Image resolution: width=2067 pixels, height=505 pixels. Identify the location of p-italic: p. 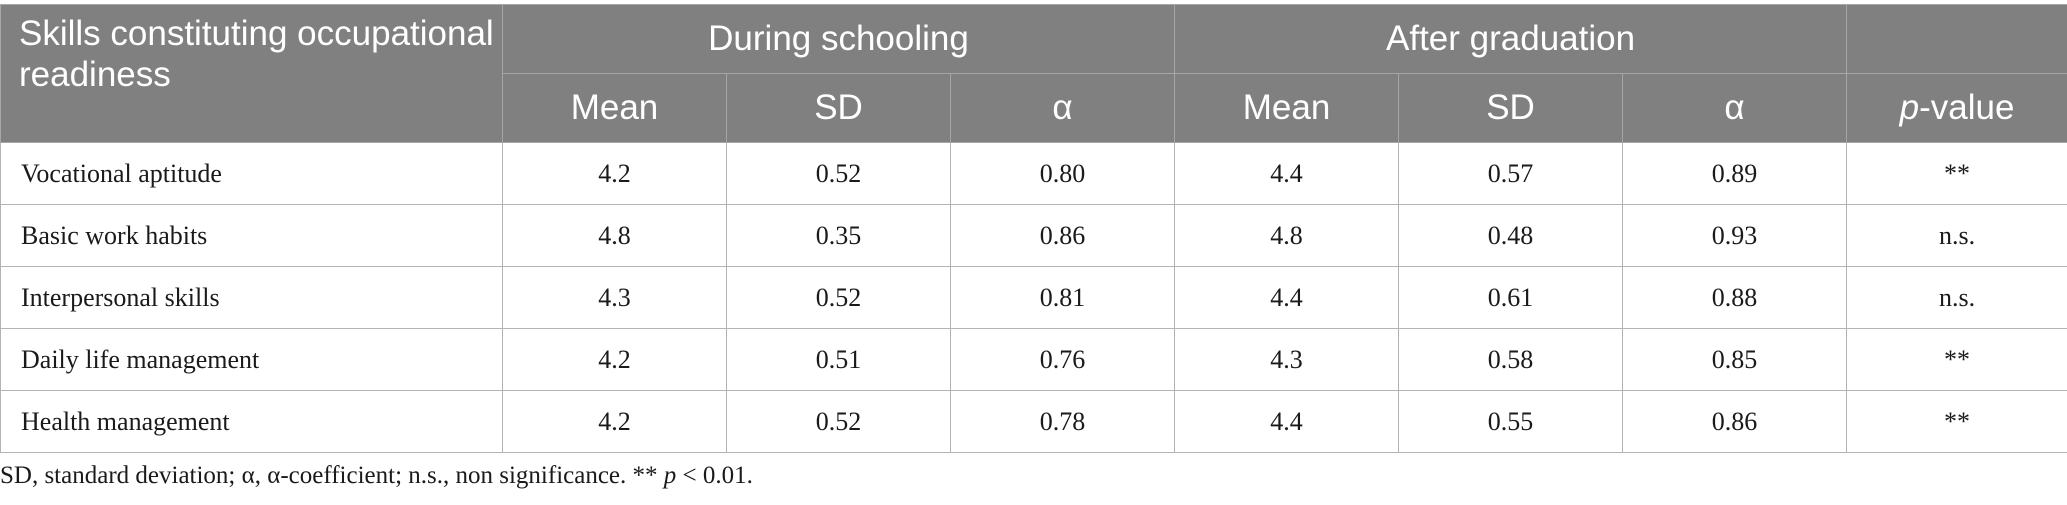
(1909, 107).